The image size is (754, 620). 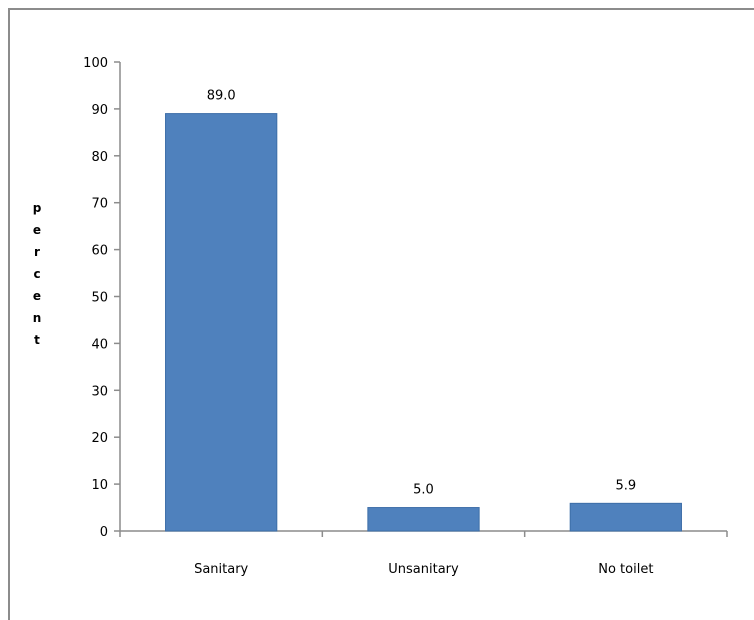 What do you see at coordinates (99, 110) in the screenshot?
I see `y-tick-label: 90` at bounding box center [99, 110].